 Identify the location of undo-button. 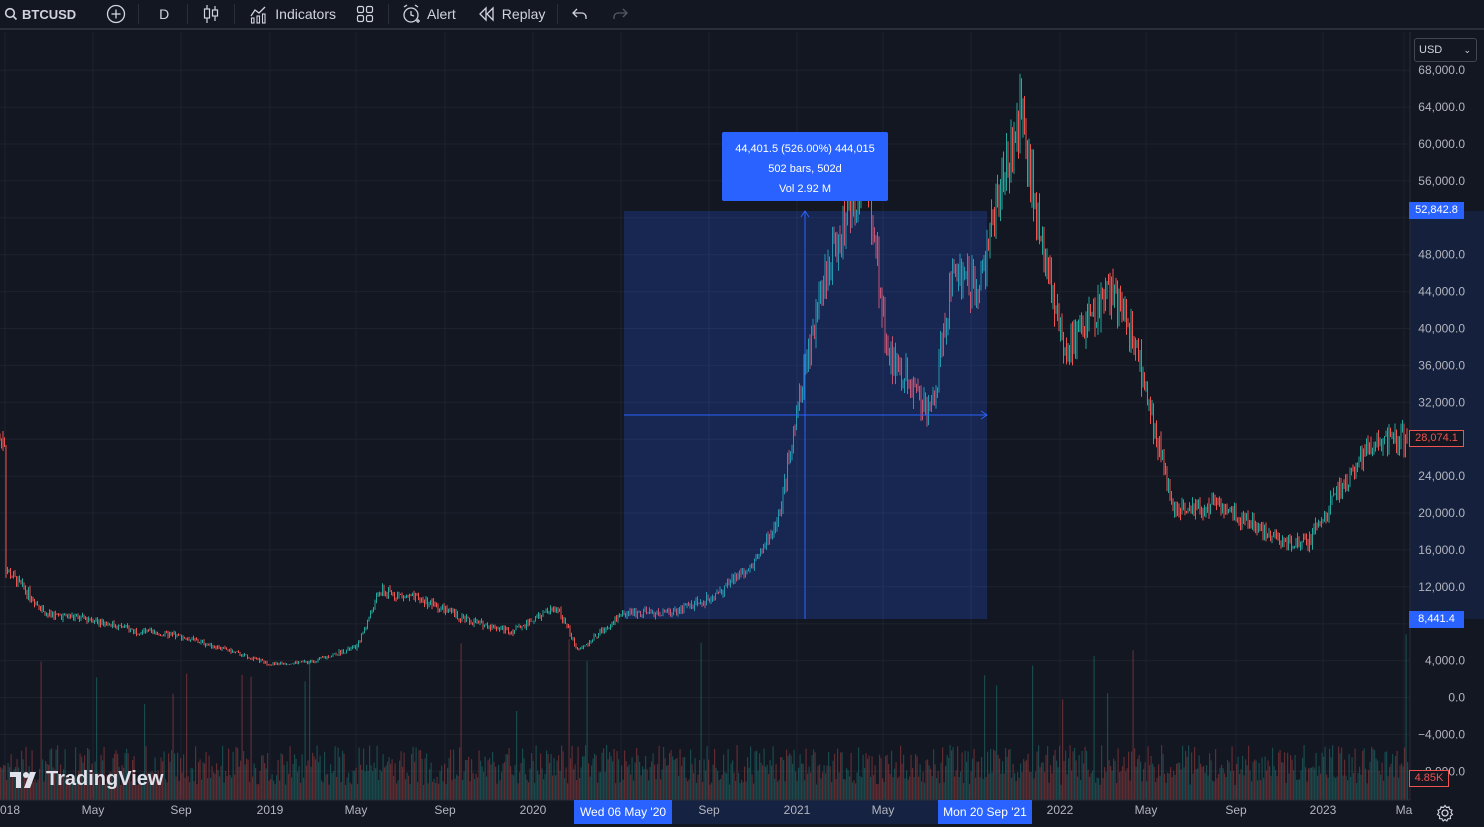
(580, 14).